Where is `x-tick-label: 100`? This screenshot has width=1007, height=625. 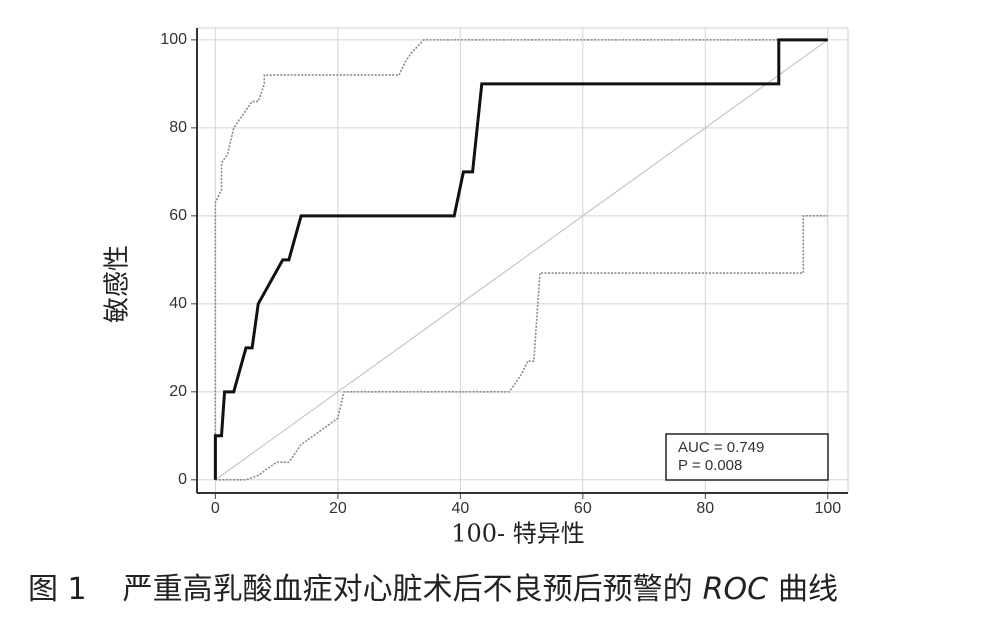 x-tick-label: 100 is located at coordinates (827, 508).